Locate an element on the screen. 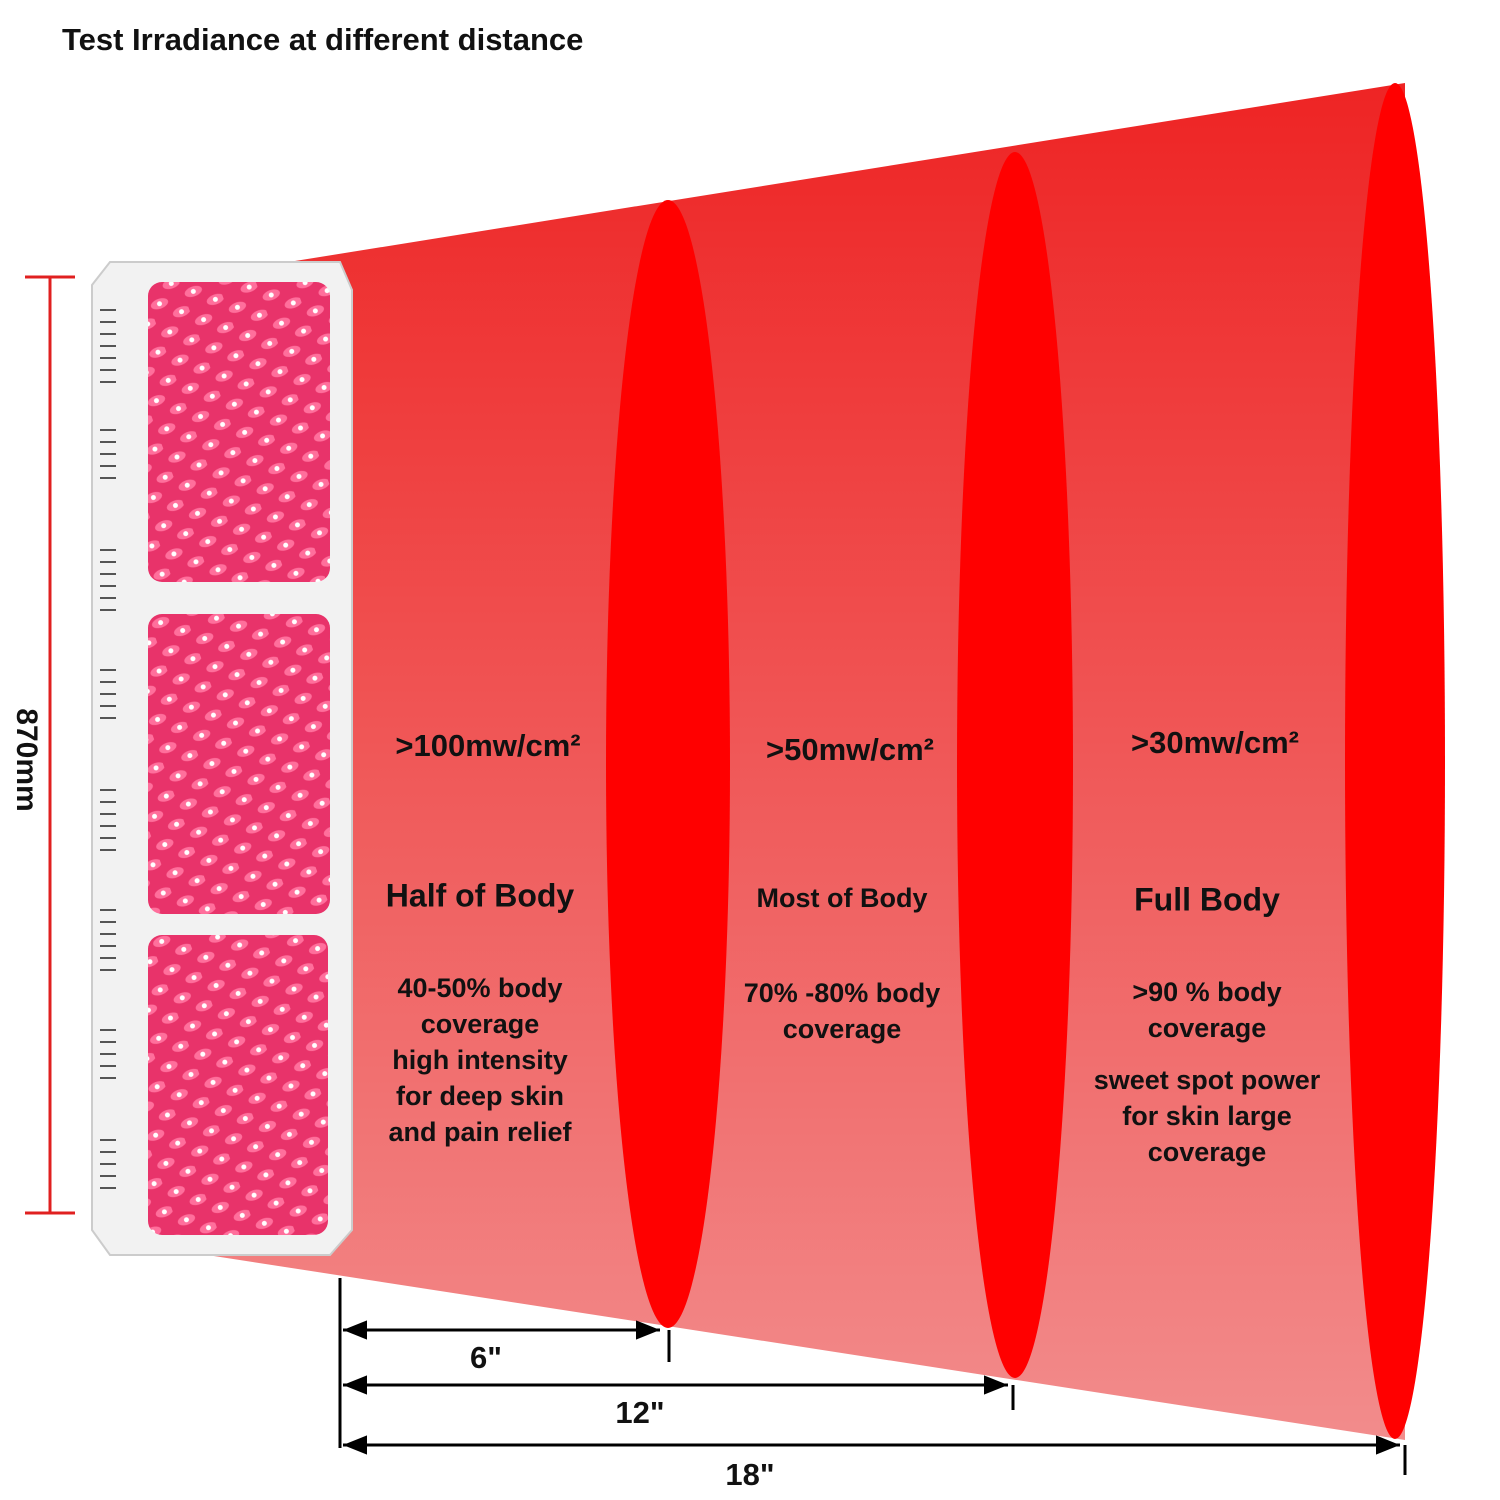  irradiance: >30mw/cm² is located at coordinates (1215, 742).